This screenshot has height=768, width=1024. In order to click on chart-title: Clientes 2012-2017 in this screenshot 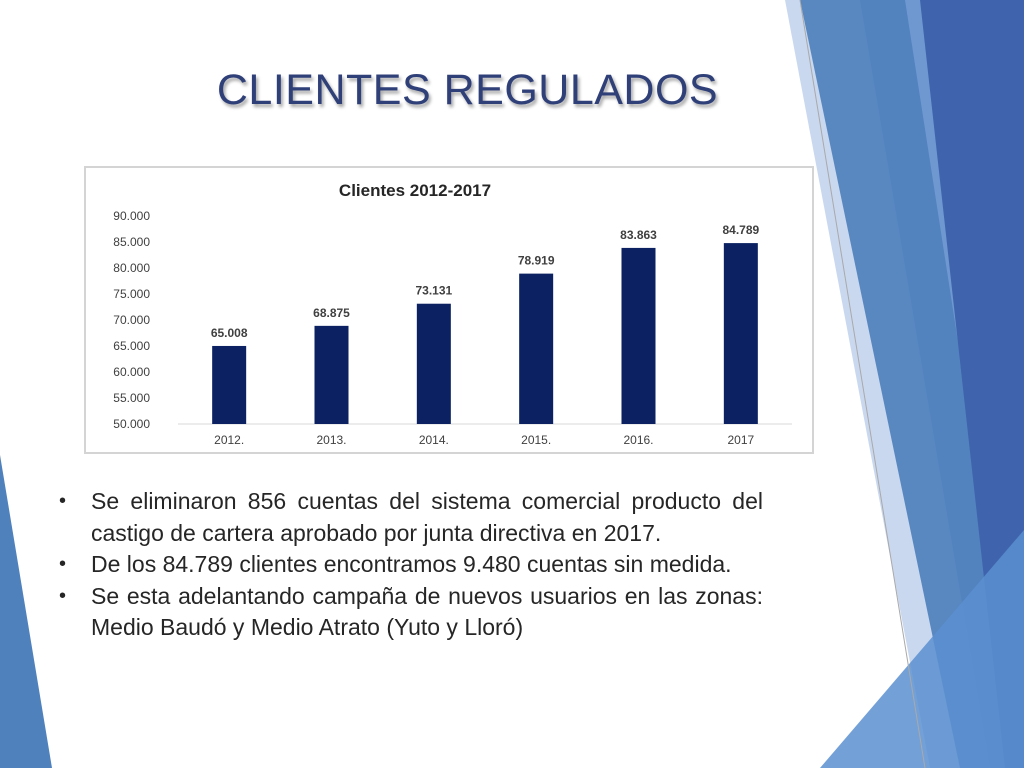, I will do `click(415, 190)`.